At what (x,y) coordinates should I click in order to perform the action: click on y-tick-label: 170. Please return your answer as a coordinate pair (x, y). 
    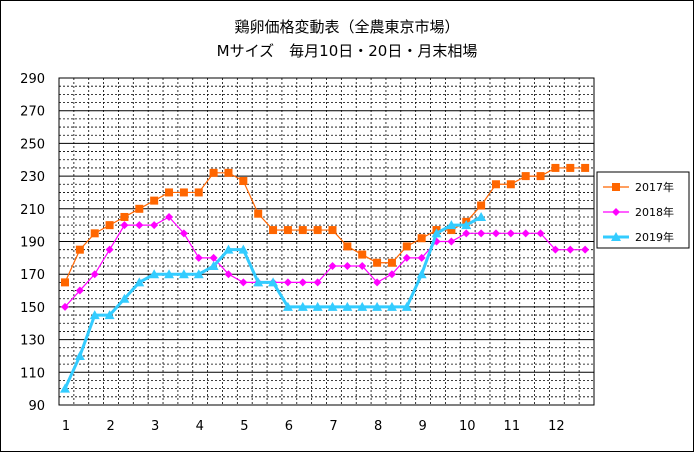
    Looking at the image, I should click on (32, 275).